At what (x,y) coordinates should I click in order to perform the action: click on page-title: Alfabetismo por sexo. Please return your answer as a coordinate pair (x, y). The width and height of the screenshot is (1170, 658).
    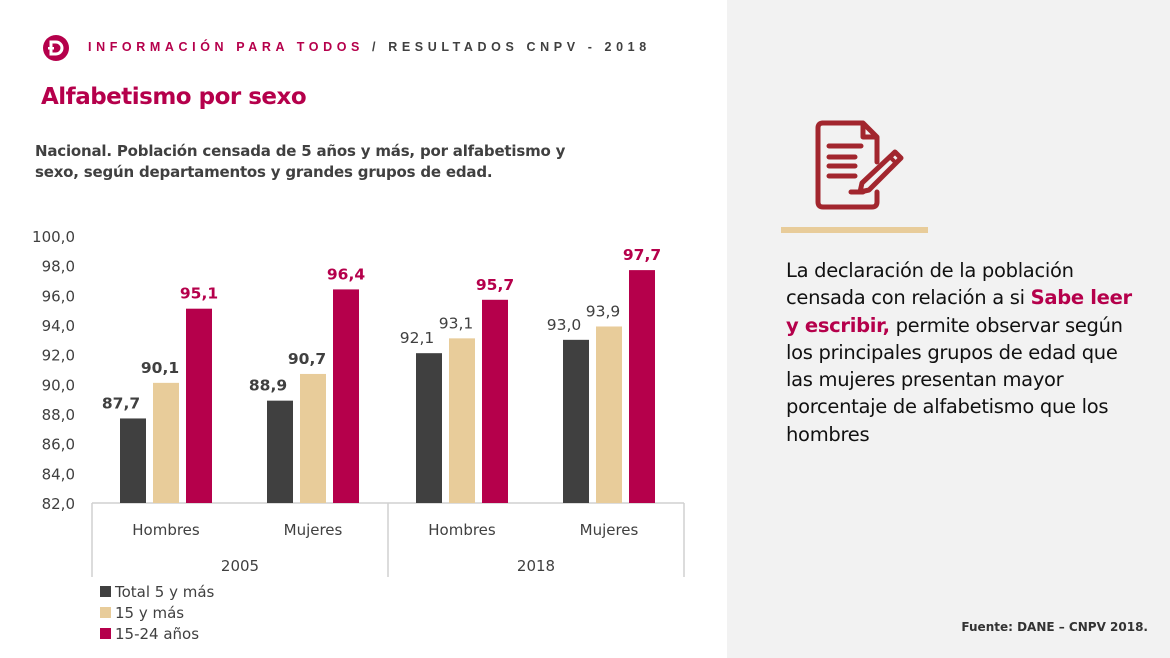
    Looking at the image, I should click on (174, 97).